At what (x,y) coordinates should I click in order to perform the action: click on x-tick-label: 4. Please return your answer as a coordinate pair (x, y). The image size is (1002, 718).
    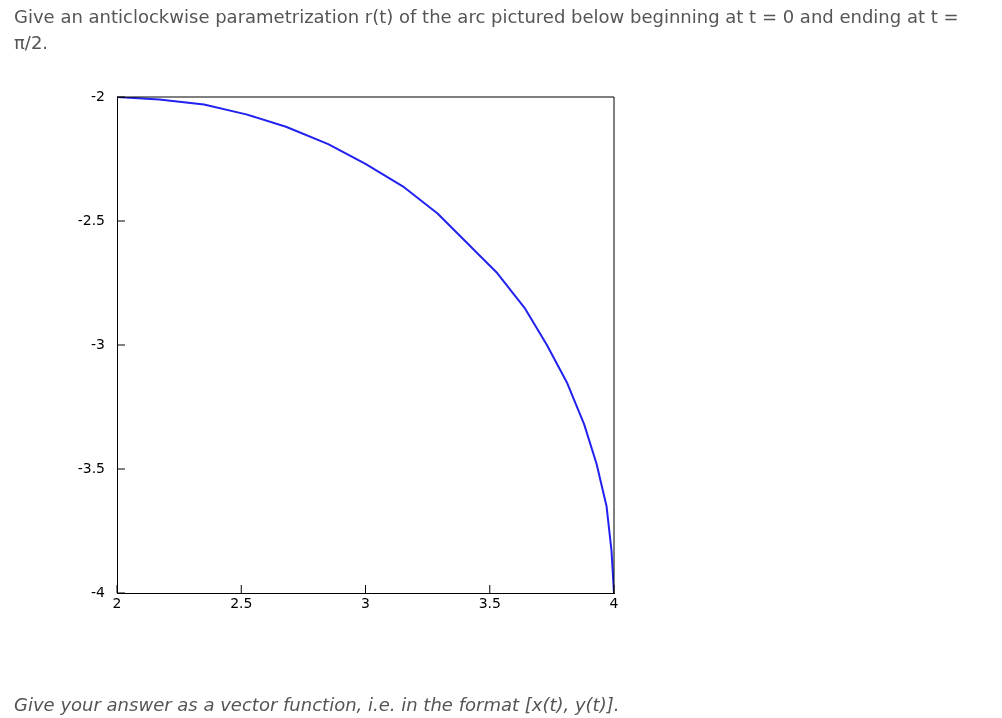
    Looking at the image, I should click on (614, 603).